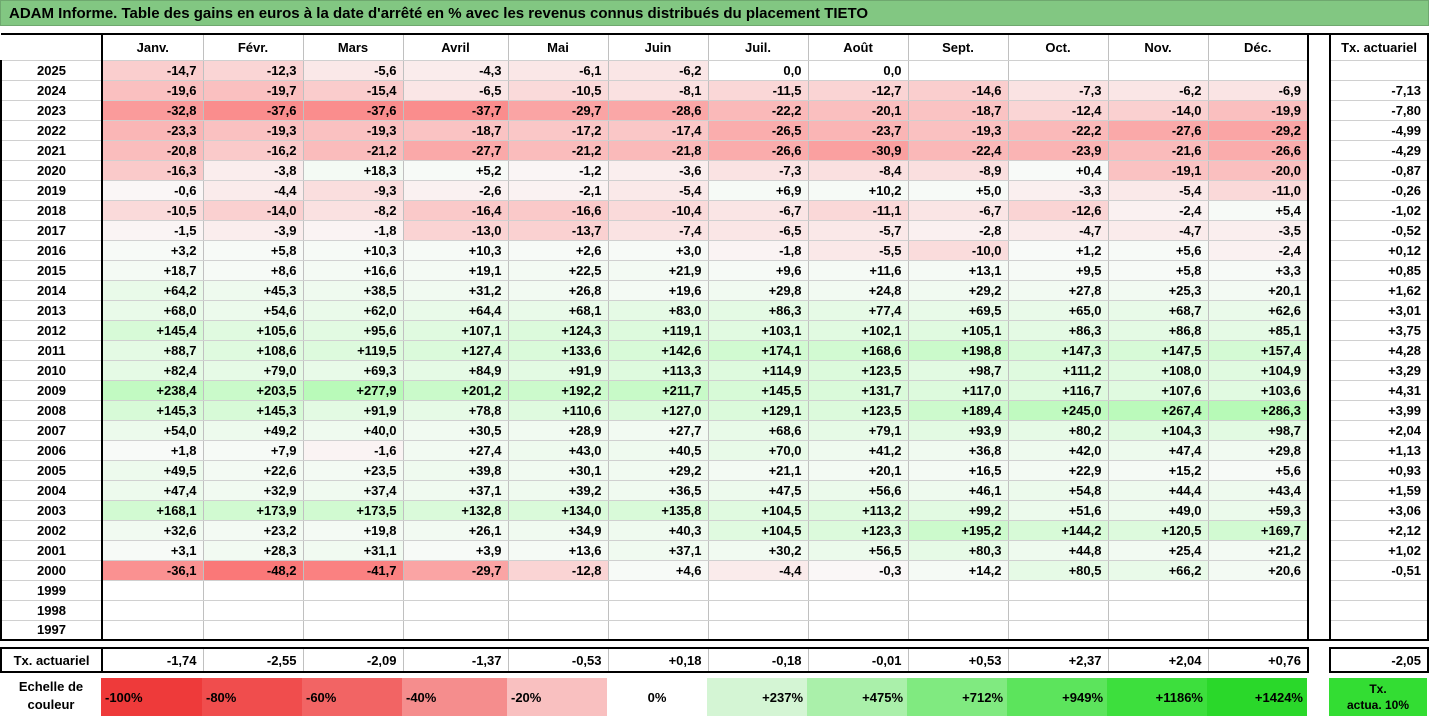 The width and height of the screenshot is (1431, 718). Describe the element at coordinates (958, 550) in the screenshot. I see `gain-cell: +80,3` at that location.